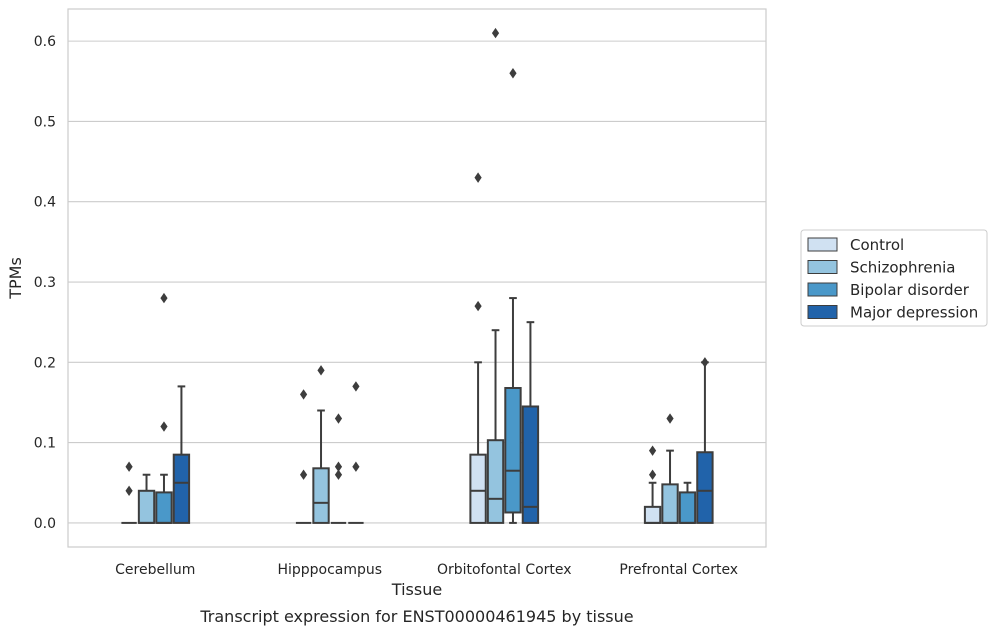 This screenshot has height=634, width=997. I want to click on x-axis-label: Tissue, so click(416, 589).